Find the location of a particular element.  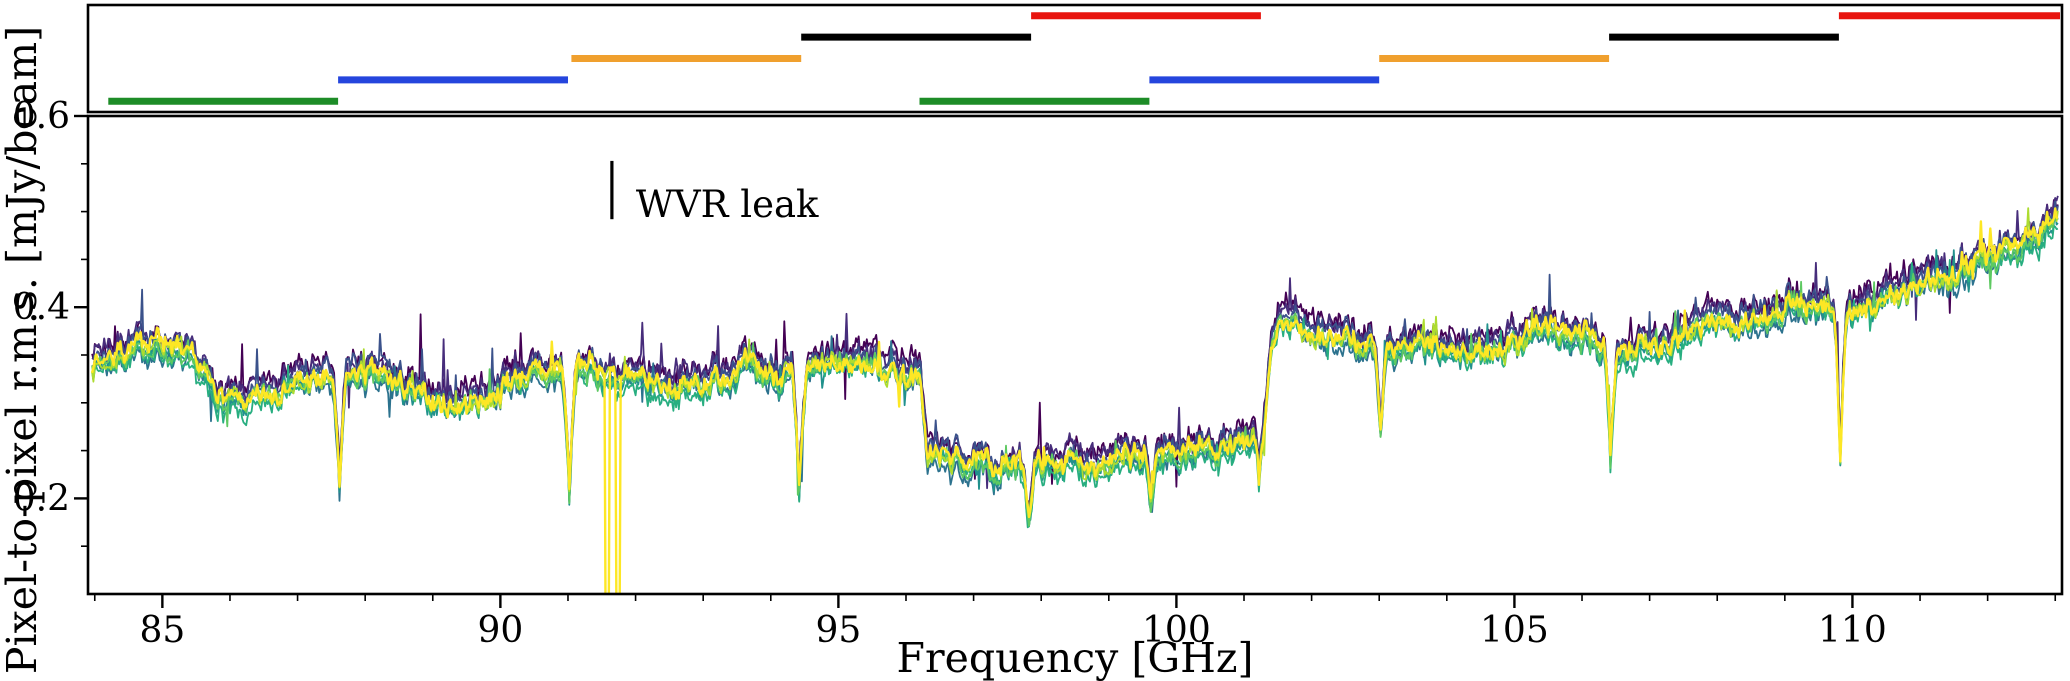

x-axis-label: Frequency [GHz] is located at coordinates (1075, 657).